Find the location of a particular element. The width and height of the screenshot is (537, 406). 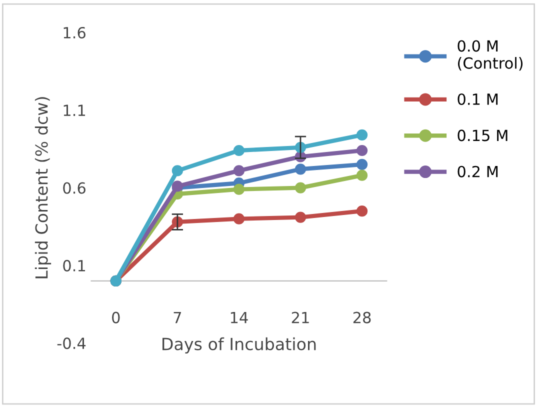

y-tick-label: 0.1 is located at coordinates (74, 266).